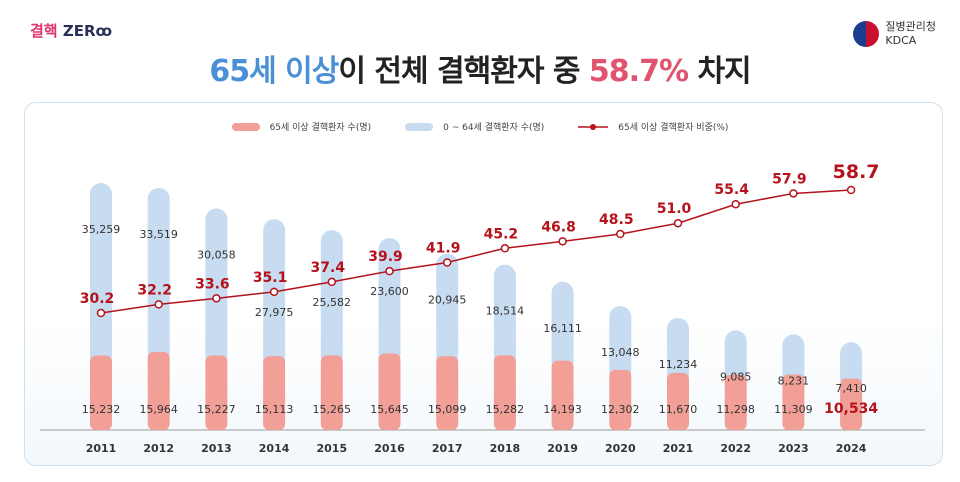  What do you see at coordinates (216, 409) in the screenshot?
I see `label-elderly: 15,227` at bounding box center [216, 409].